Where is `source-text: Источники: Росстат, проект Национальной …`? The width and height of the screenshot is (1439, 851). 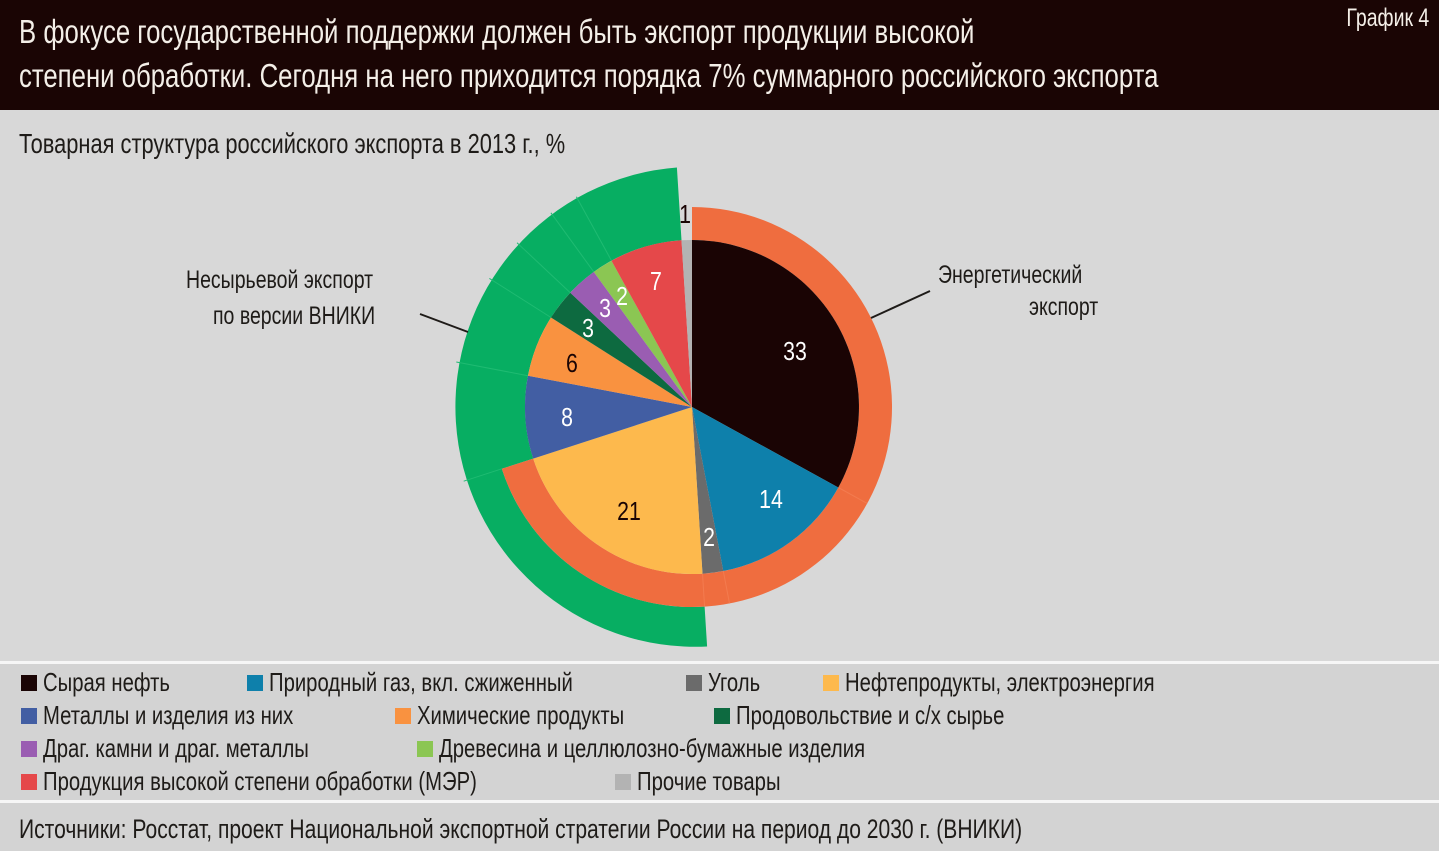
source-text: Источники: Росстат, проект Национальной … is located at coordinates (521, 829).